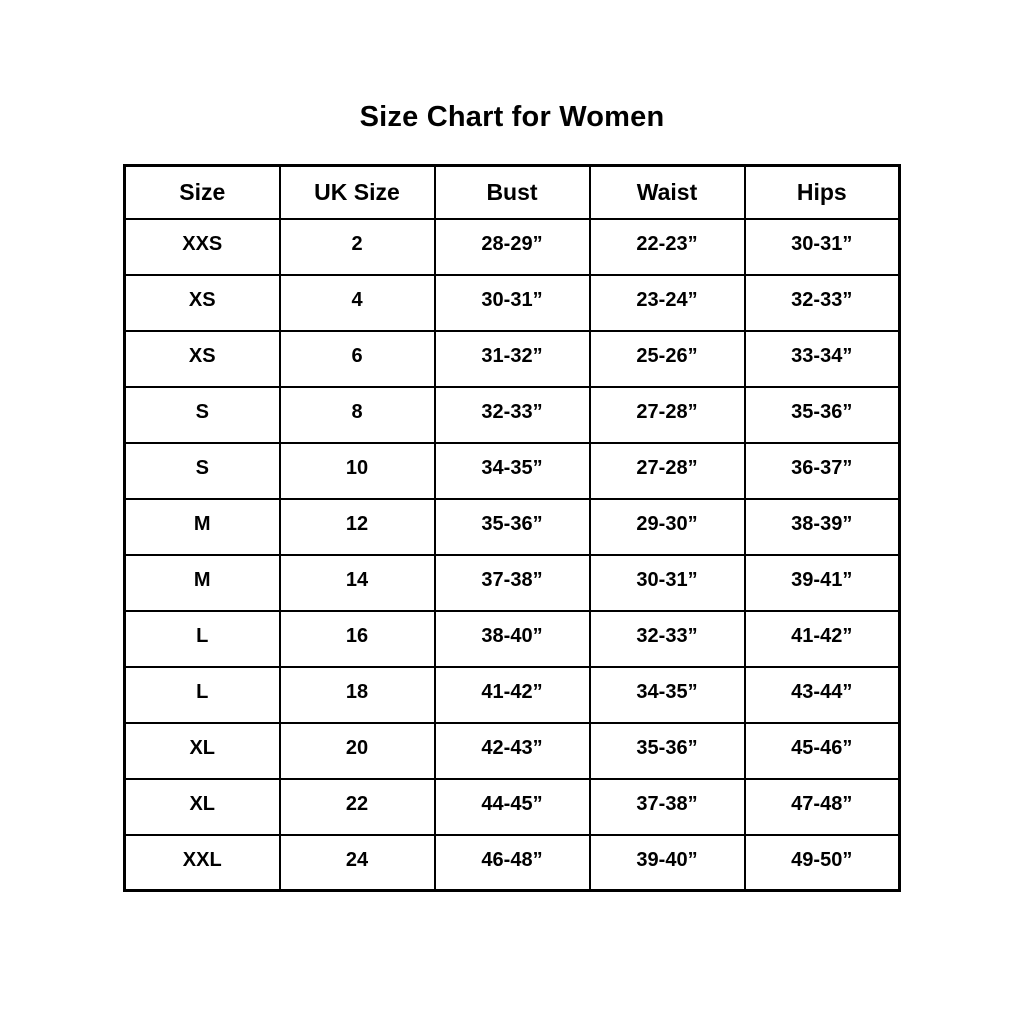  What do you see at coordinates (667, 526) in the screenshot?
I see `table-cell: 29-30”` at bounding box center [667, 526].